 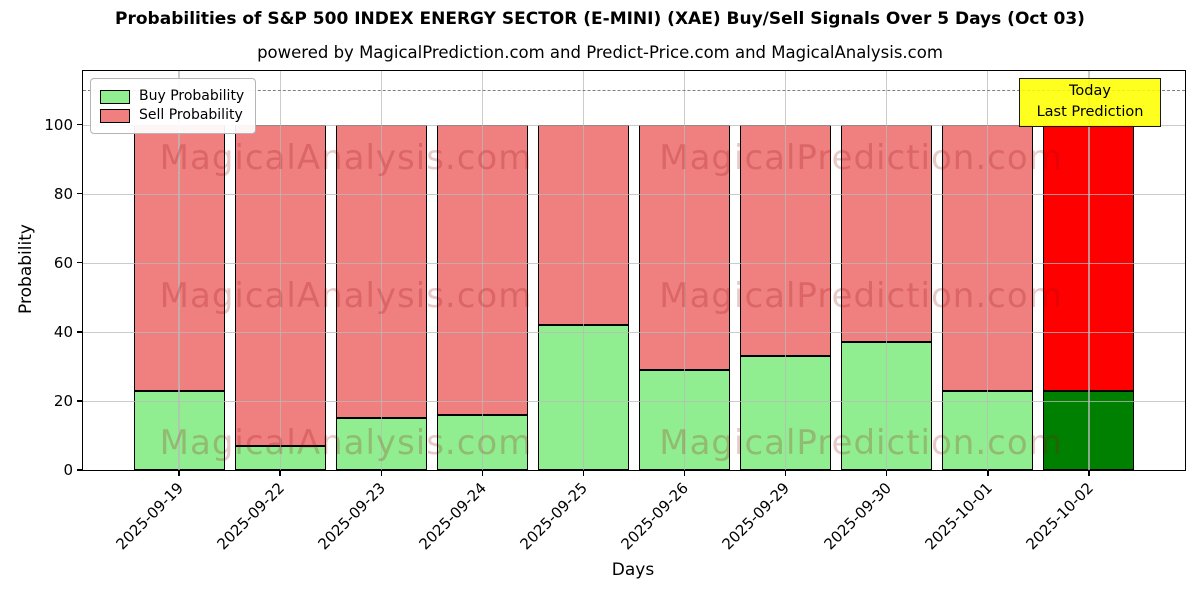 I want to click on x-tick-label: 2025-10-02, so click(x=1059, y=516).